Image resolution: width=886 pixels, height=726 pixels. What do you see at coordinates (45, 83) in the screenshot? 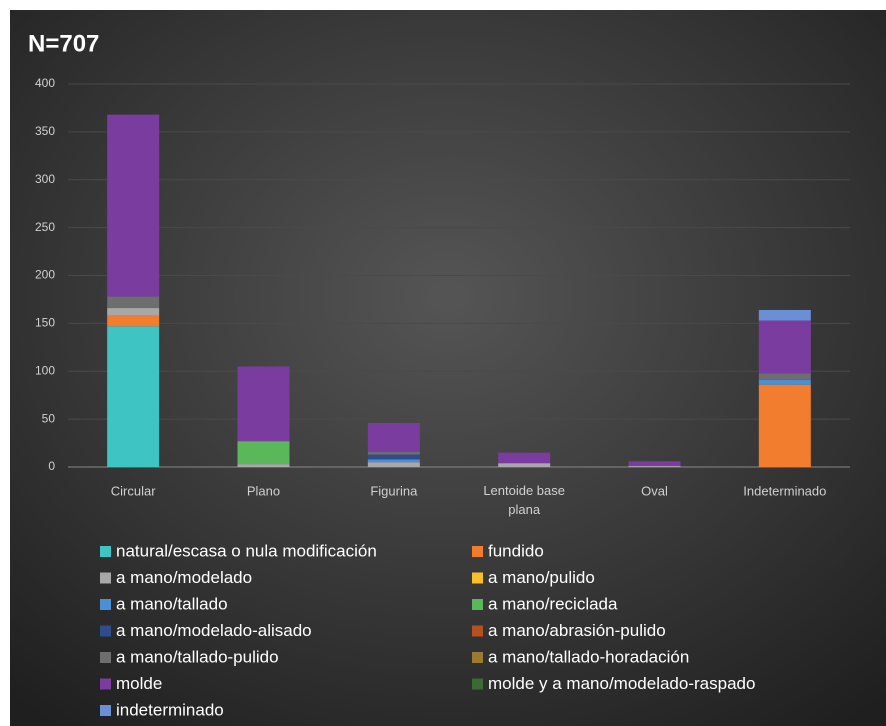
I see `y-tick-label: 400` at bounding box center [45, 83].